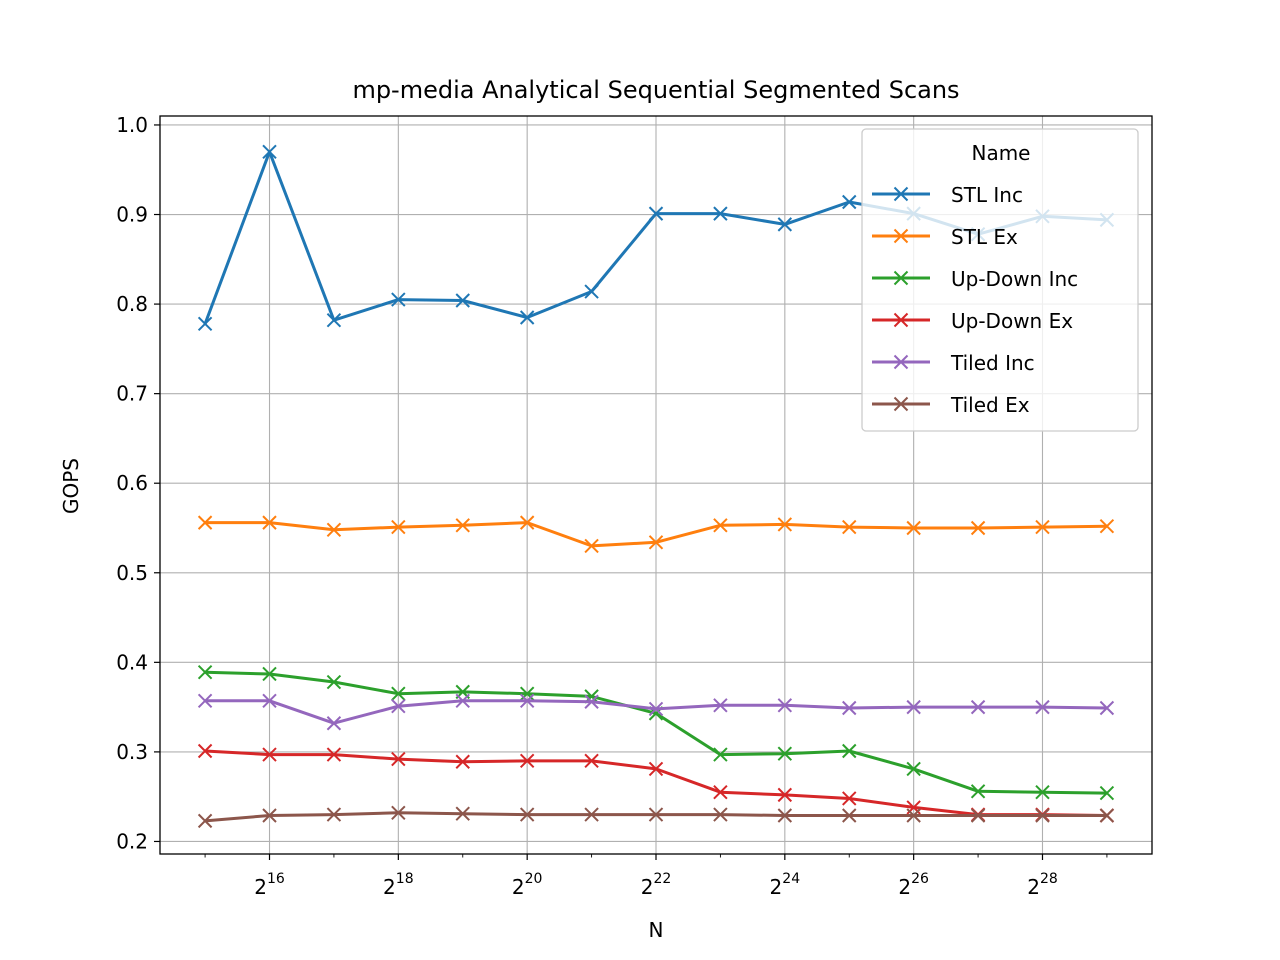 Image resolution: width=1280 pixels, height=960 pixels. I want to click on legend-label: Tiled Ex, so click(990, 405).